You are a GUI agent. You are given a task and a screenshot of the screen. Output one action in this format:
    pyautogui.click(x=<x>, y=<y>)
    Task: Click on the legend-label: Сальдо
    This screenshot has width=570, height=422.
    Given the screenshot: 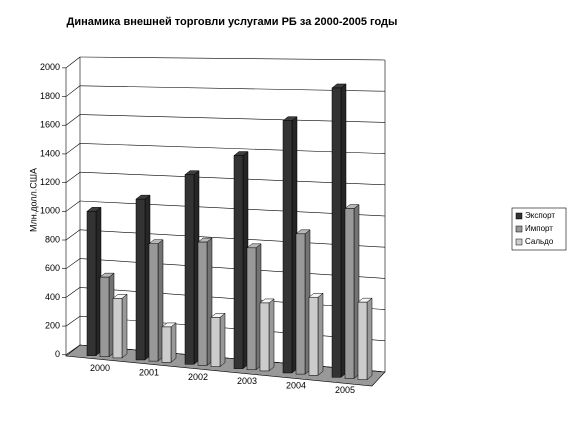 What is the action you would take?
    pyautogui.click(x=539, y=241)
    